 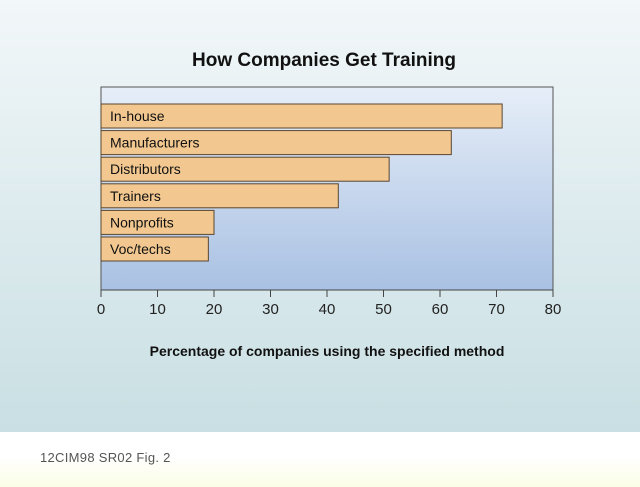 I want to click on bar-voc-techs, so click(x=154, y=249).